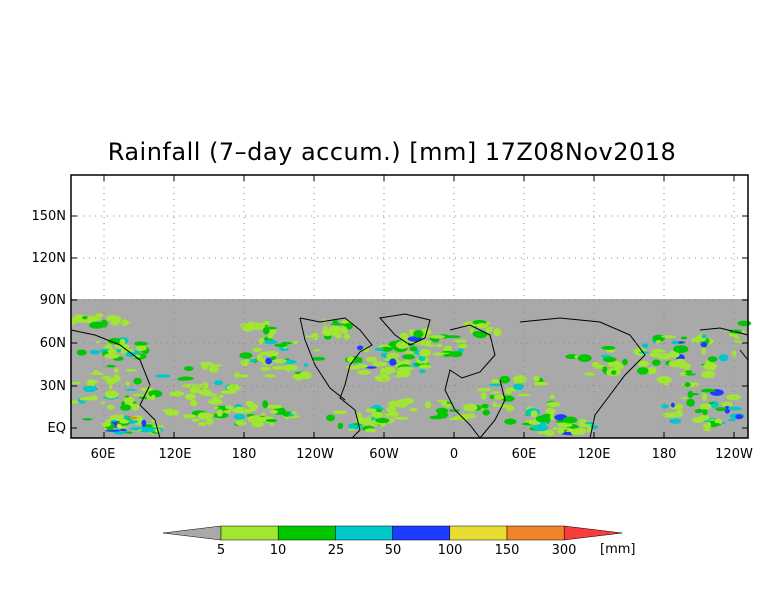 This screenshot has width=784, height=612. Describe the element at coordinates (52, 386) in the screenshot. I see `y-label-30n: 30N` at that location.